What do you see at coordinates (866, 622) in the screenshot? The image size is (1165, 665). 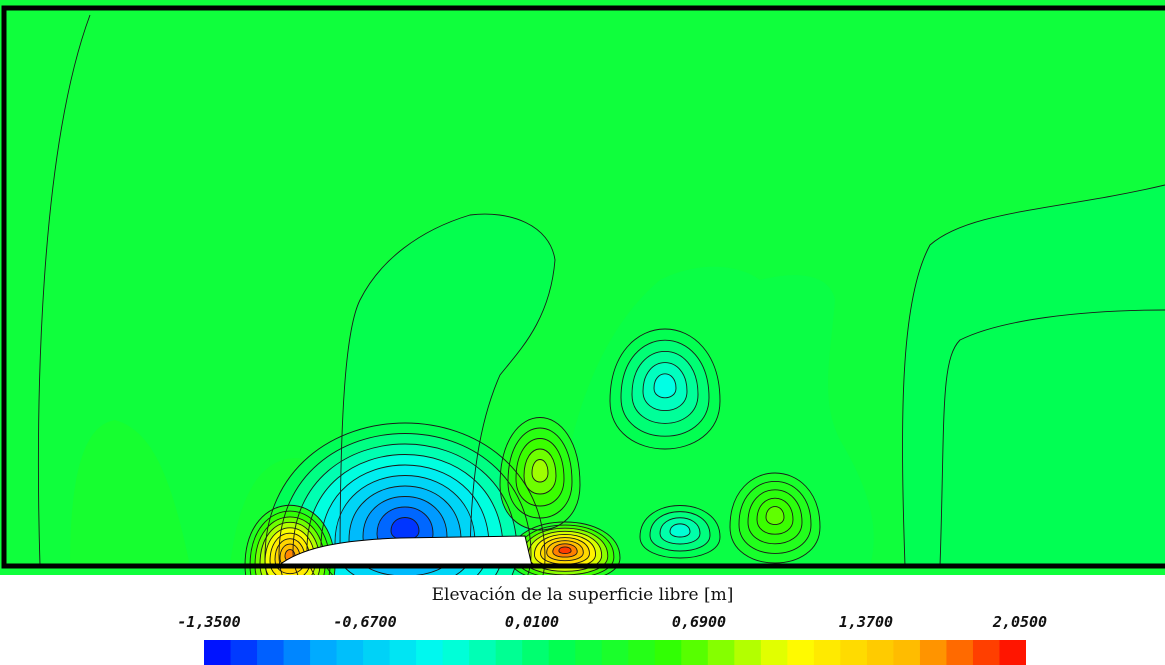 I see `colorbar-tick-label: 1,3700` at bounding box center [866, 622].